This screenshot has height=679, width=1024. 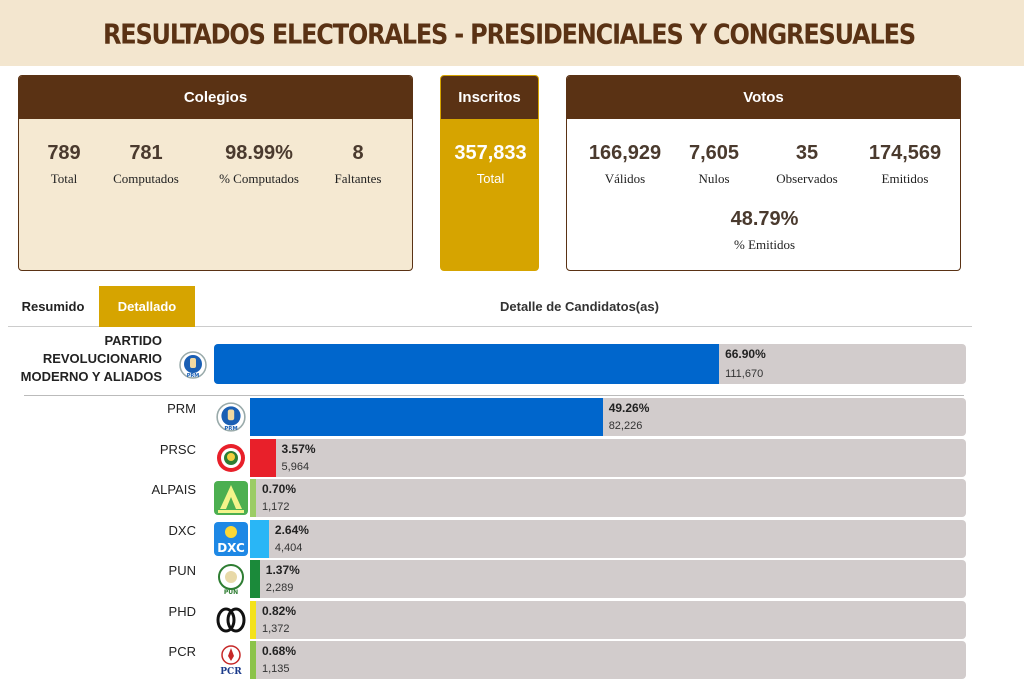 What do you see at coordinates (182, 530) in the screenshot?
I see `party-code: DXC` at bounding box center [182, 530].